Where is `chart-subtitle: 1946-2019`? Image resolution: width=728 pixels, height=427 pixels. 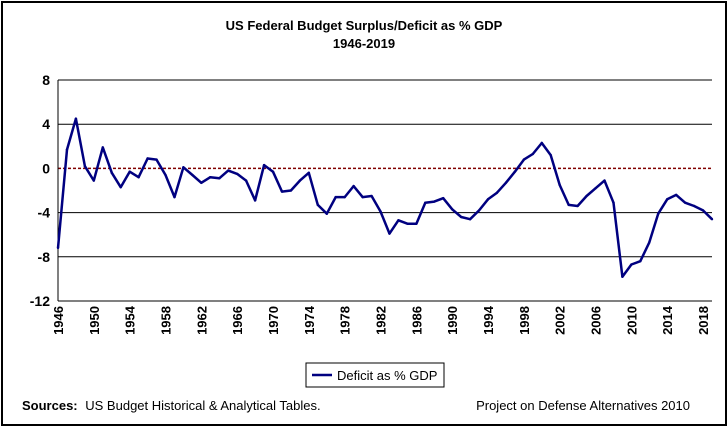 chart-subtitle: 1946-2019 is located at coordinates (364, 43).